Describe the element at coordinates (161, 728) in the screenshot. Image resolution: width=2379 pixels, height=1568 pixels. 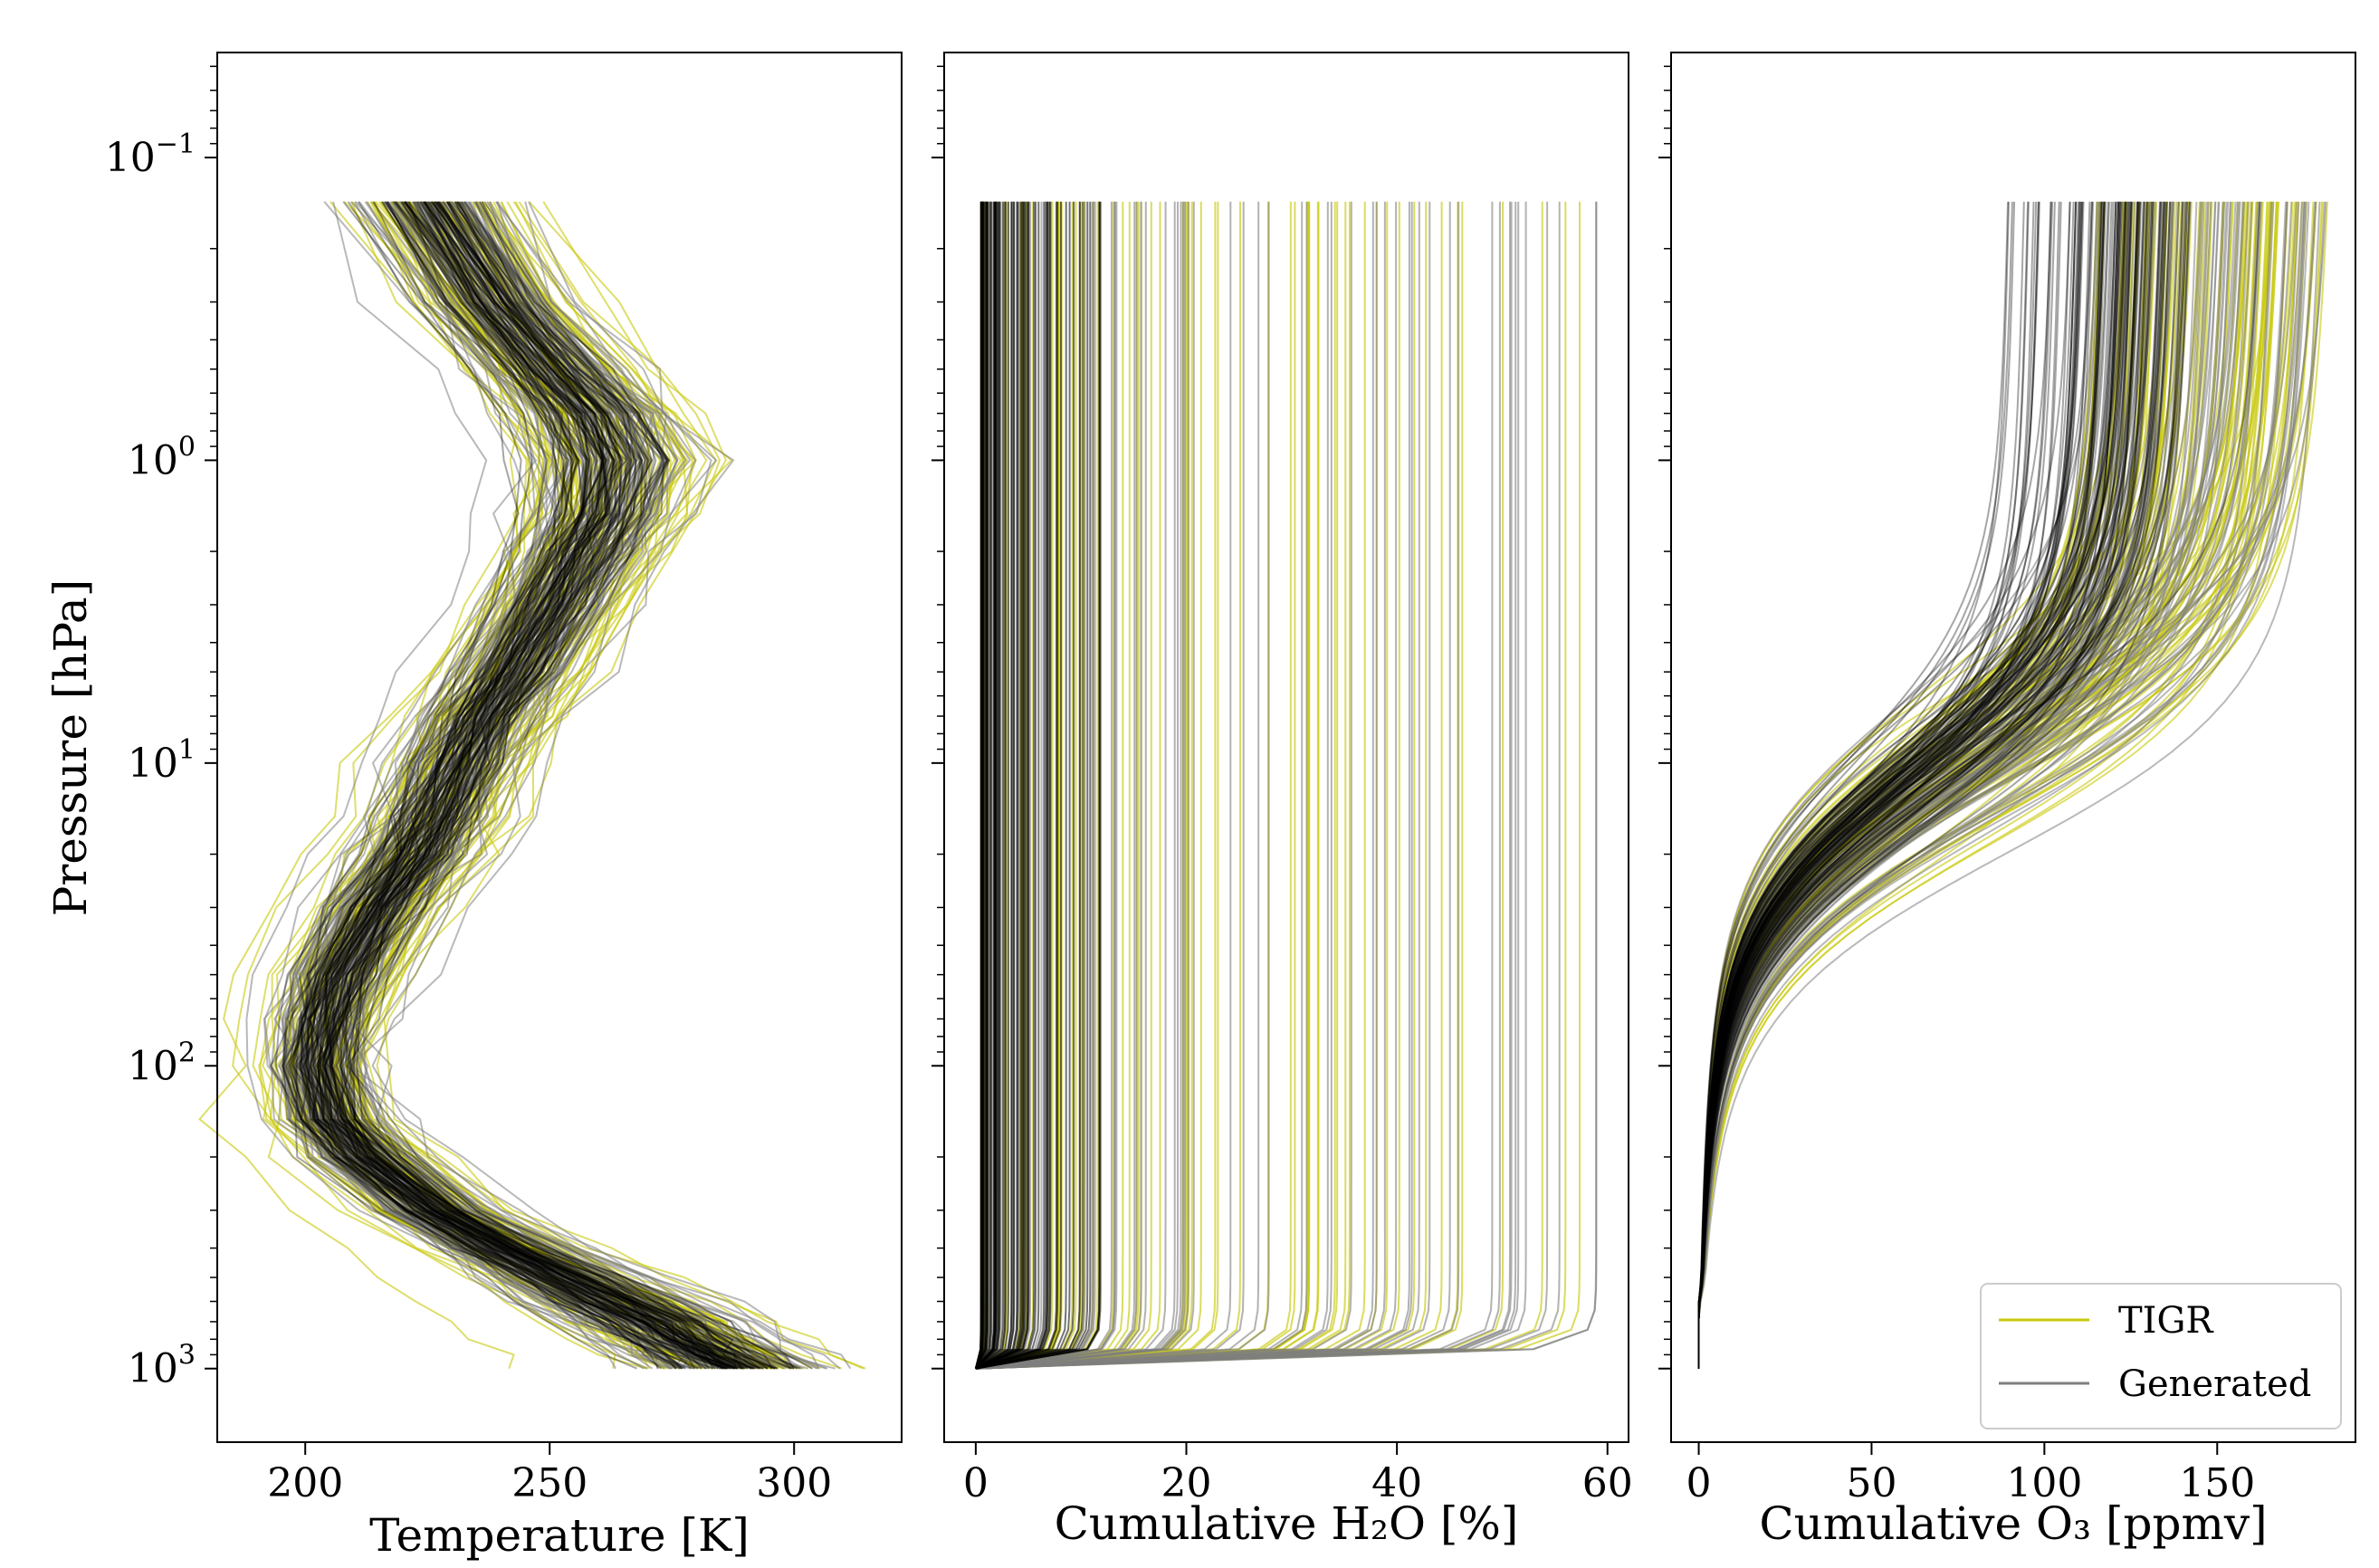
I see `temperature-y-ticks: 10−1 100 101 102 103` at that location.